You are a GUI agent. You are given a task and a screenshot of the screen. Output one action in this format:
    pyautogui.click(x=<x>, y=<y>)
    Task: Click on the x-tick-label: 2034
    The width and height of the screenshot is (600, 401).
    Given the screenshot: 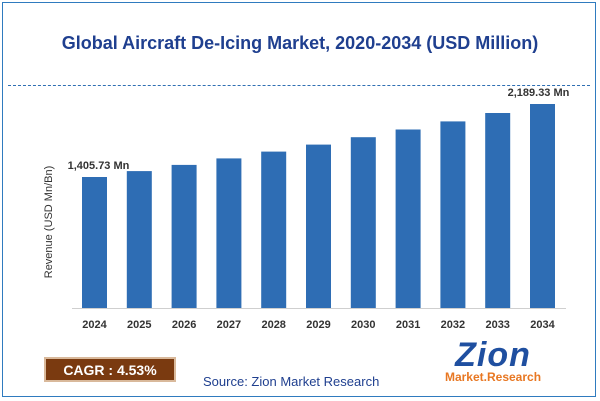 What is the action you would take?
    pyautogui.click(x=542, y=325)
    